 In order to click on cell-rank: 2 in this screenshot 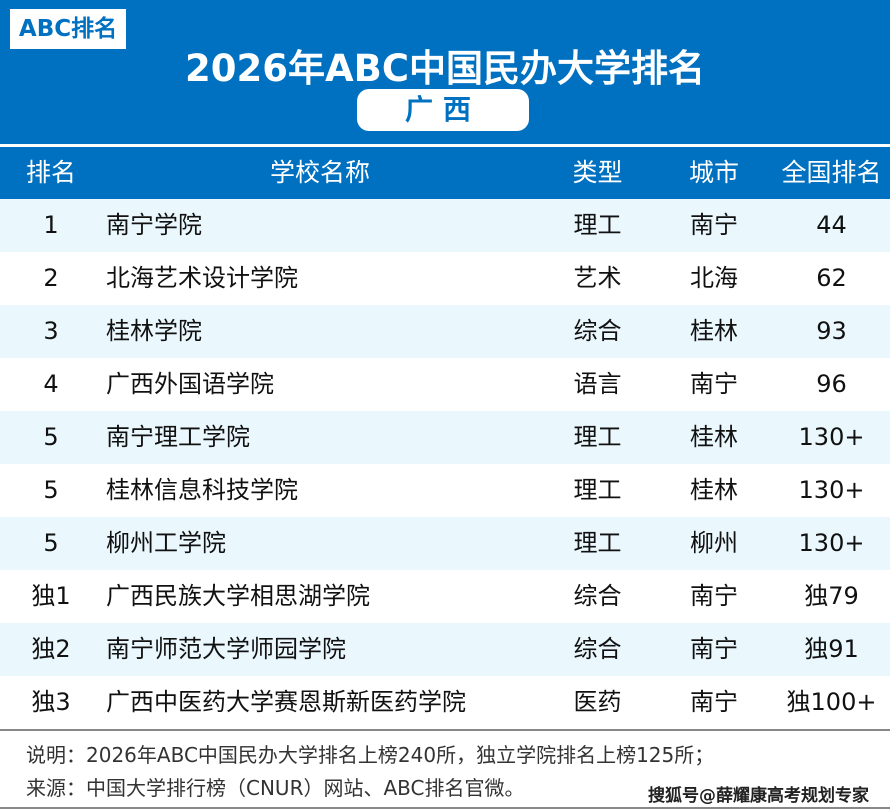, I will do `click(51, 278)`.